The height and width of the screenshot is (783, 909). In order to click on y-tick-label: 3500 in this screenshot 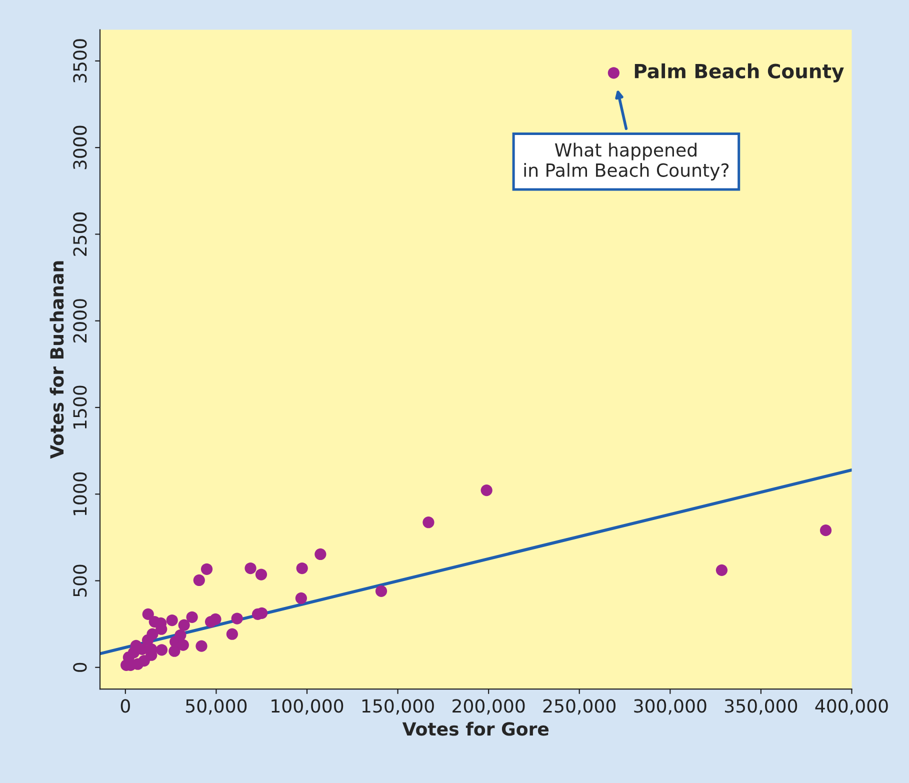, I will do `click(80, 61)`.